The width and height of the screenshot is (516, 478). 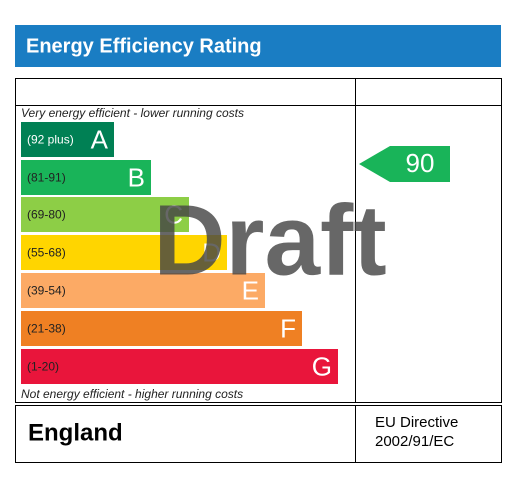 What do you see at coordinates (288, 328) in the screenshot?
I see `band-letter: F` at bounding box center [288, 328].